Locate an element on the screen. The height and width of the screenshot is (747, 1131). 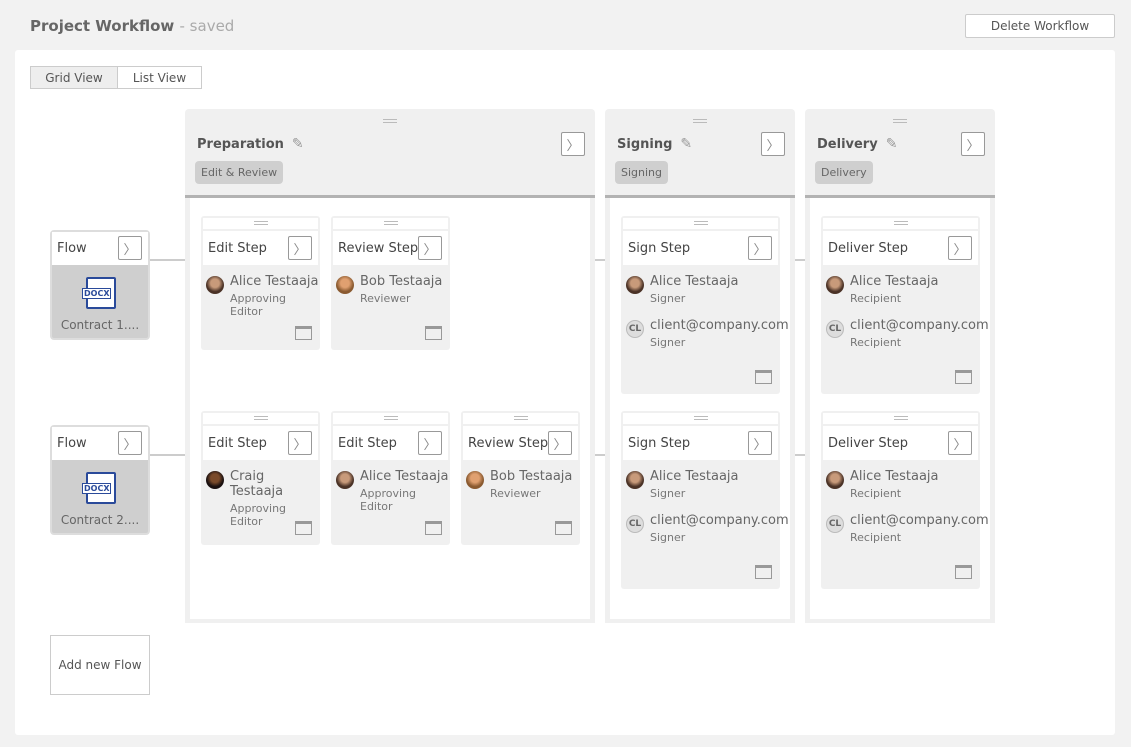
phase-header: Delivery ✎ Delivery 〉 is located at coordinates (900, 152).